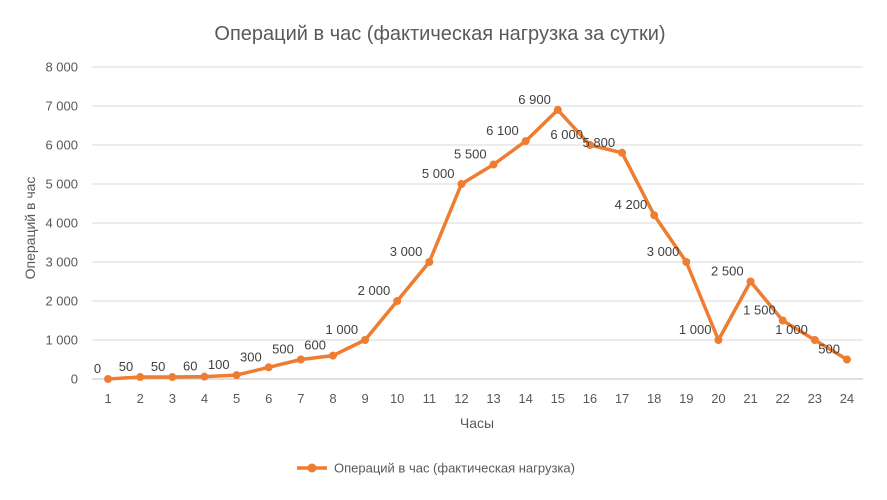 This screenshot has width=887, height=500. Describe the element at coordinates (61, 262) in the screenshot. I see `y-tick-label: 3 000` at that location.